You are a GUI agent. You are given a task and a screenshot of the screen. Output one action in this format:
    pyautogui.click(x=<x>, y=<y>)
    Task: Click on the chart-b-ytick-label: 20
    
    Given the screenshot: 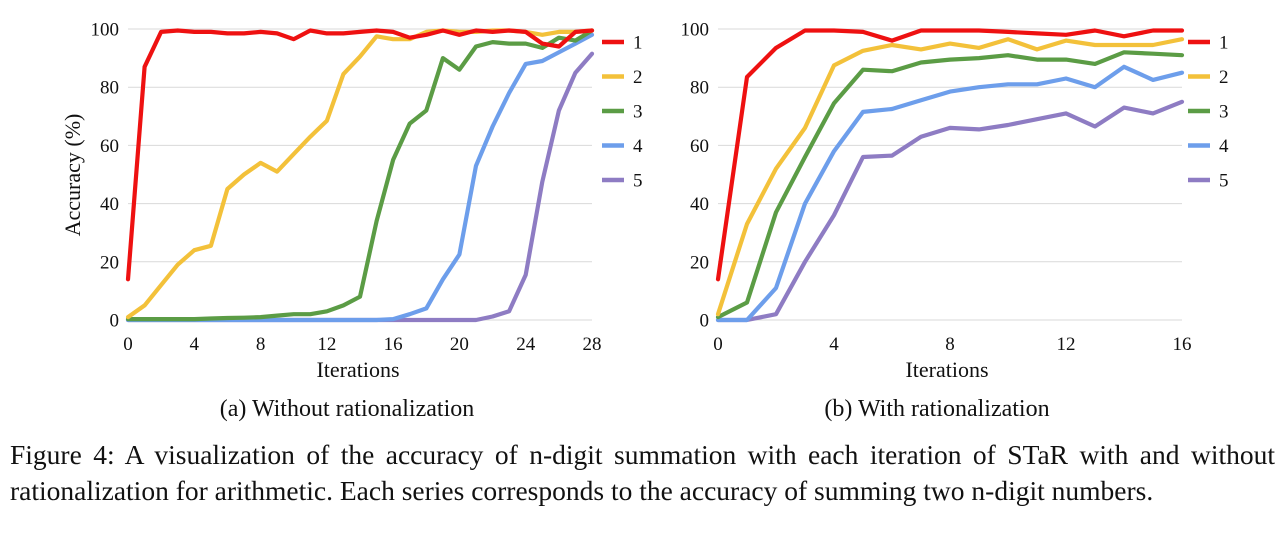 What is the action you would take?
    pyautogui.click(x=699, y=262)
    